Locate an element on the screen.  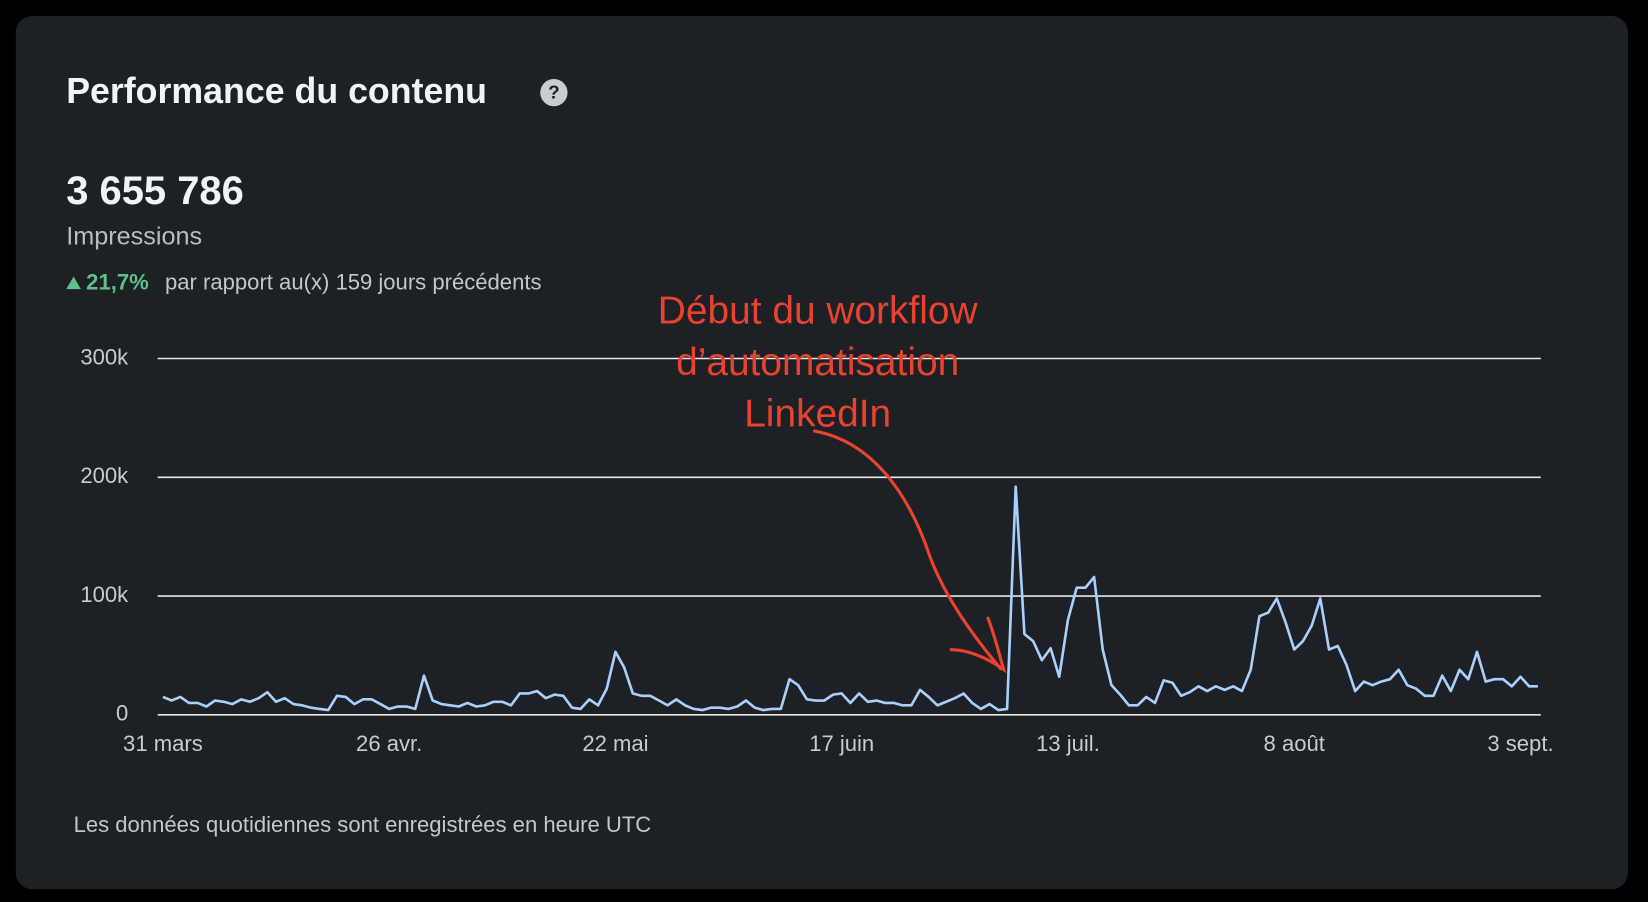
comparison: par rapport au(x) 159 jours précédents is located at coordinates (353, 282).